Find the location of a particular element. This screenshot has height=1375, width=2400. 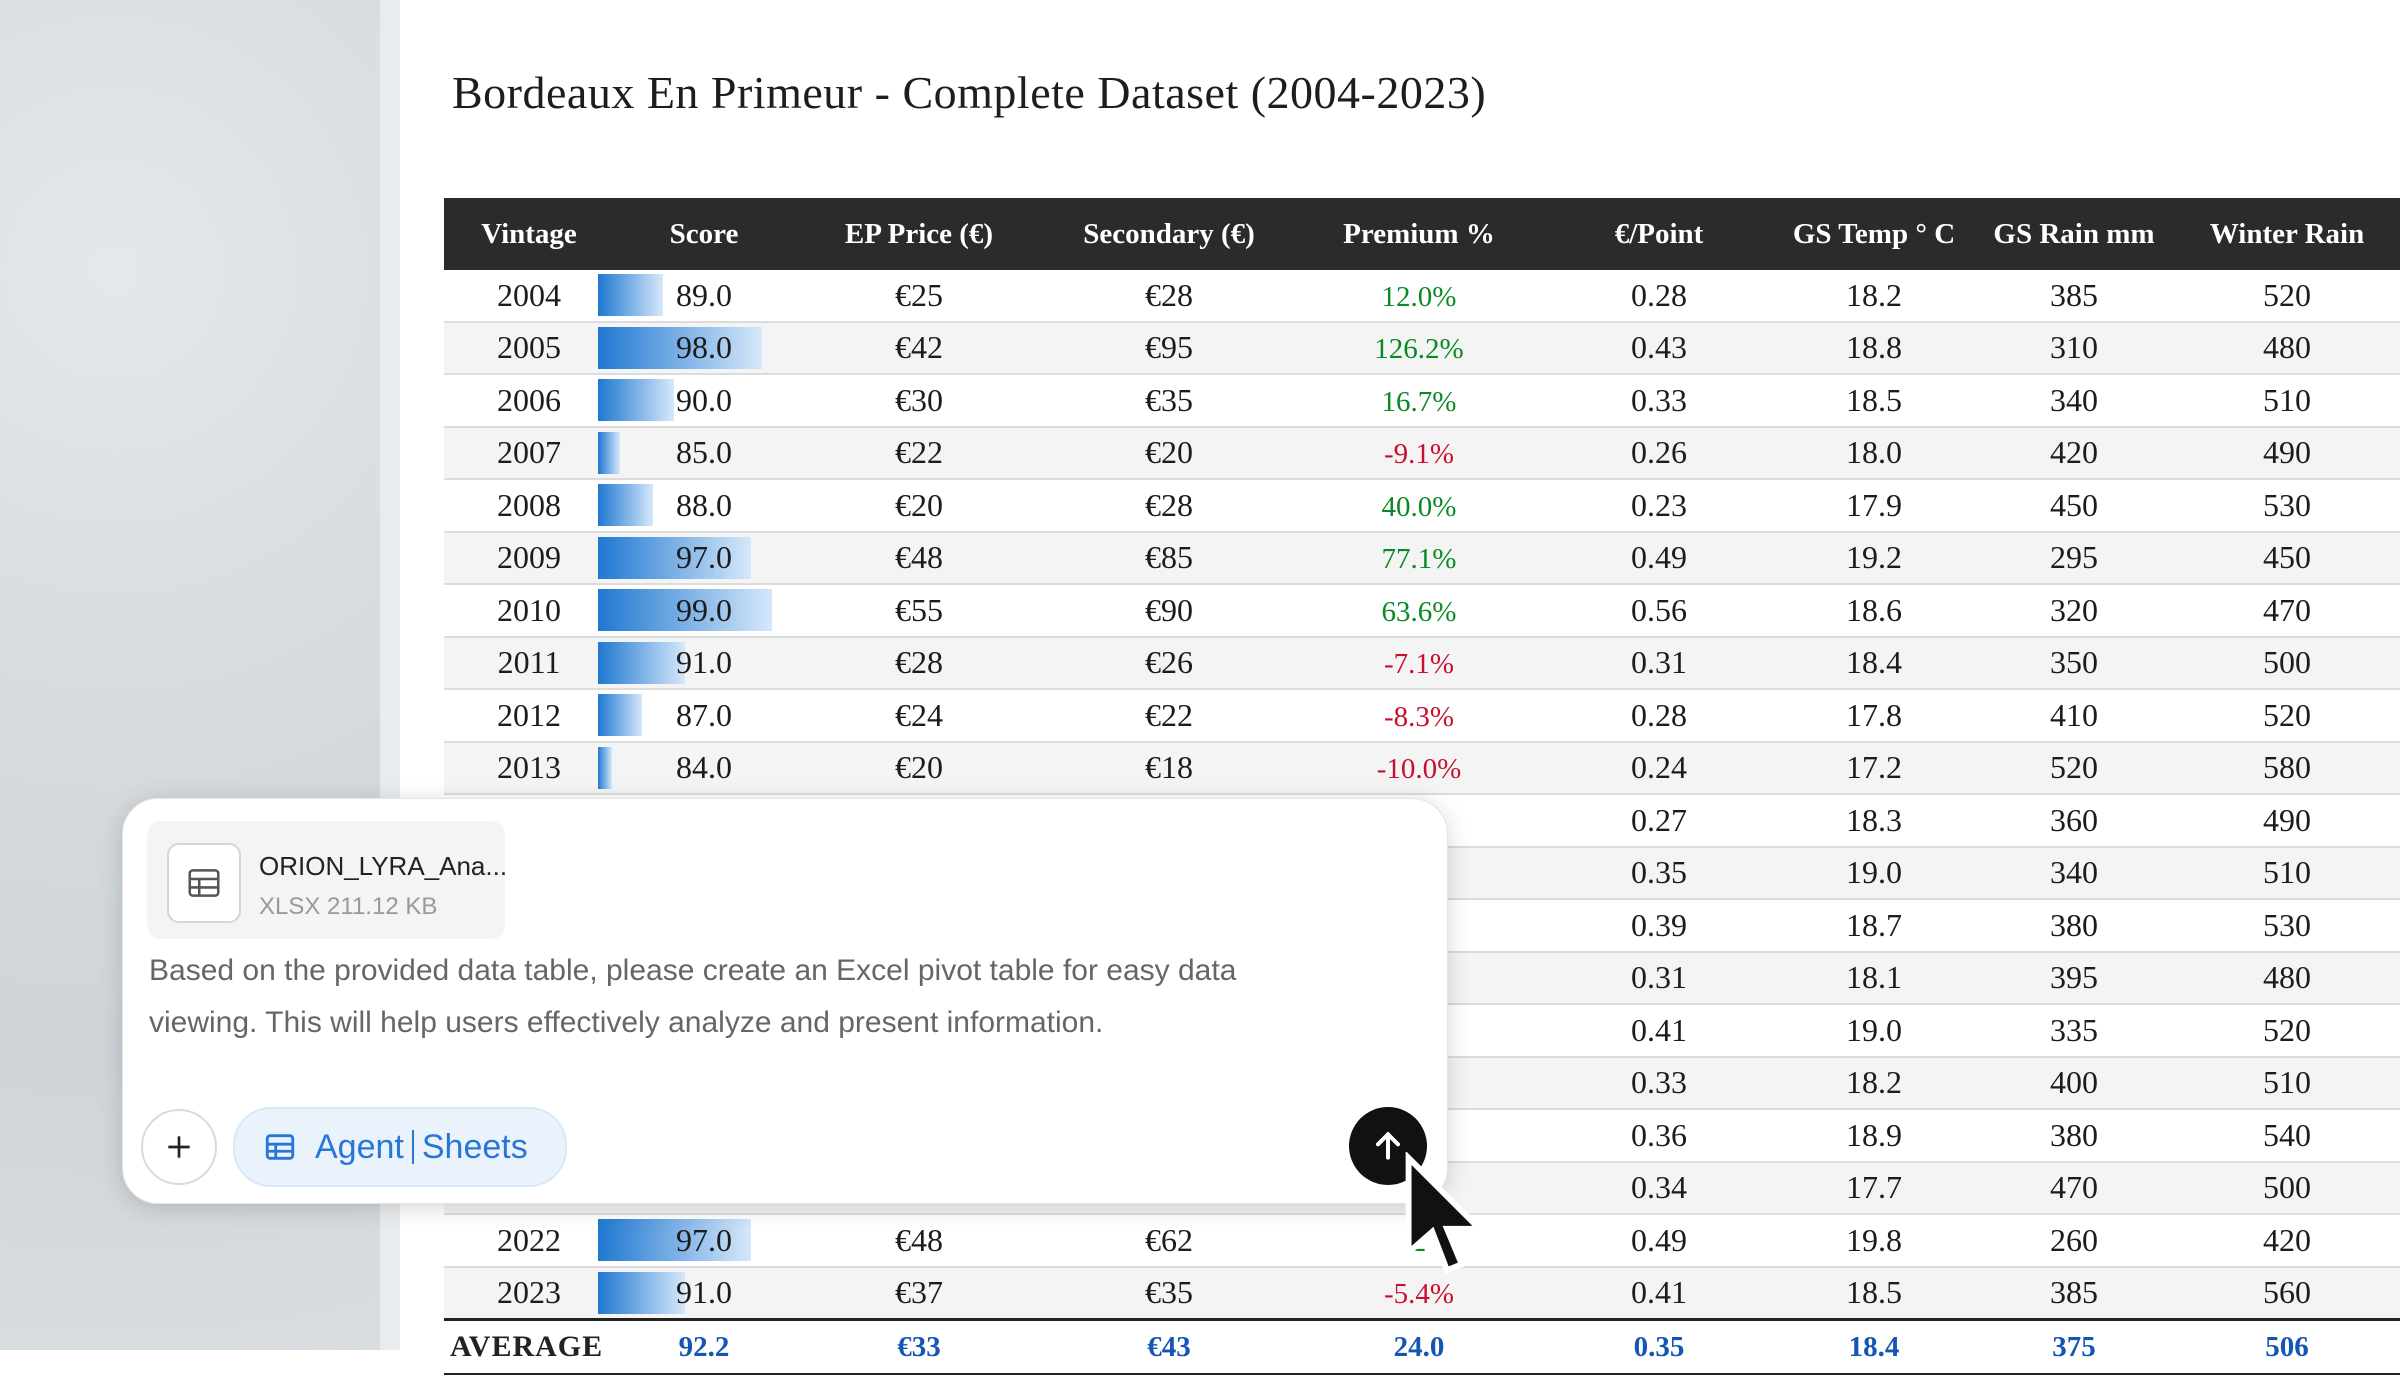

cell-temp: 18.9 is located at coordinates (1874, 1136).